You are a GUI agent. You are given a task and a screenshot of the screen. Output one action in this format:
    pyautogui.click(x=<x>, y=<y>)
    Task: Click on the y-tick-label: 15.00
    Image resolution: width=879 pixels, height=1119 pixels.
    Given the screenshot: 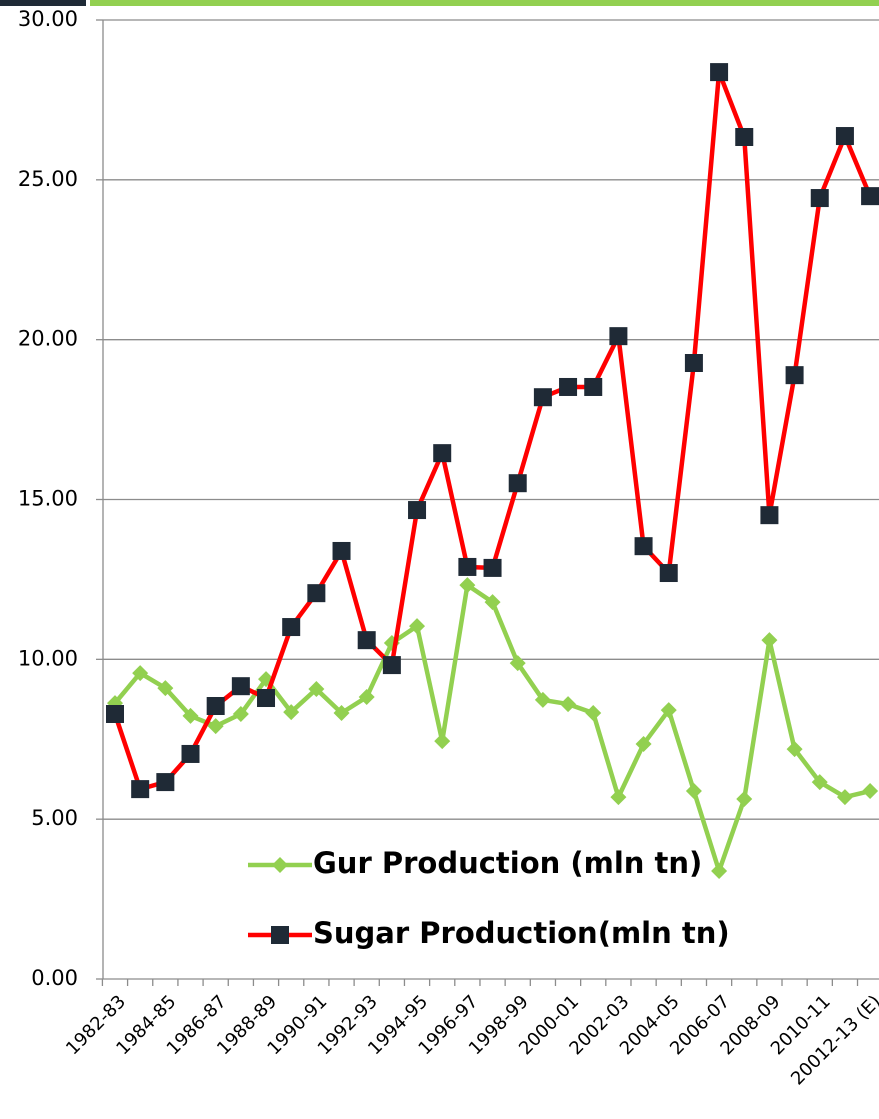 What is the action you would take?
    pyautogui.click(x=48, y=499)
    